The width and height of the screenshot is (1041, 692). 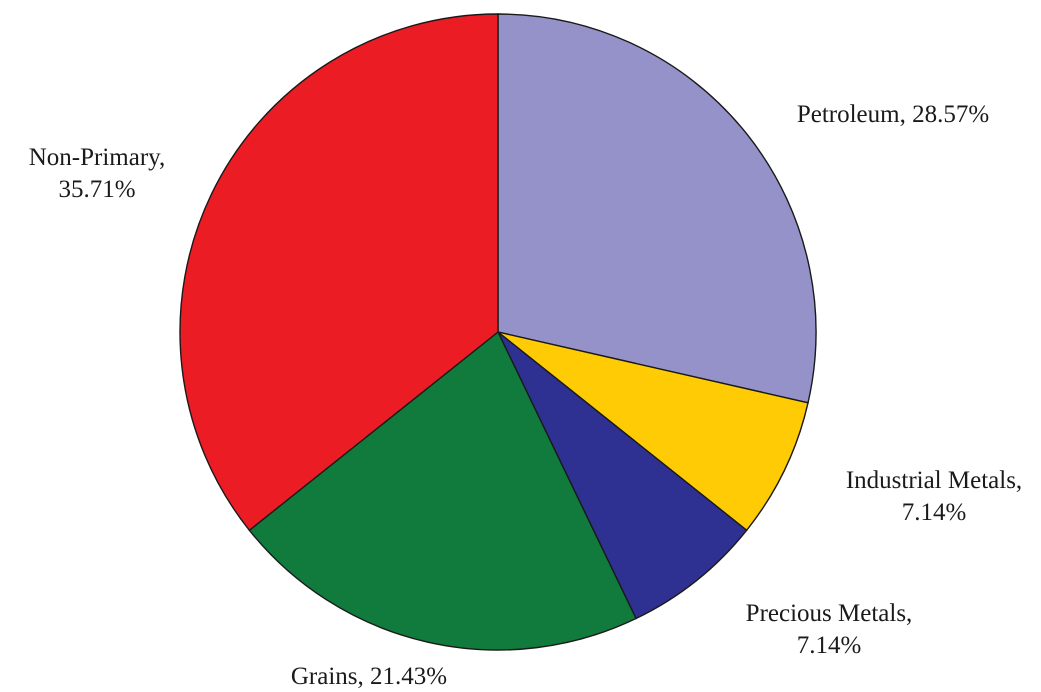 What do you see at coordinates (96, 189) in the screenshot?
I see `pie-label-line: 35.71%` at bounding box center [96, 189].